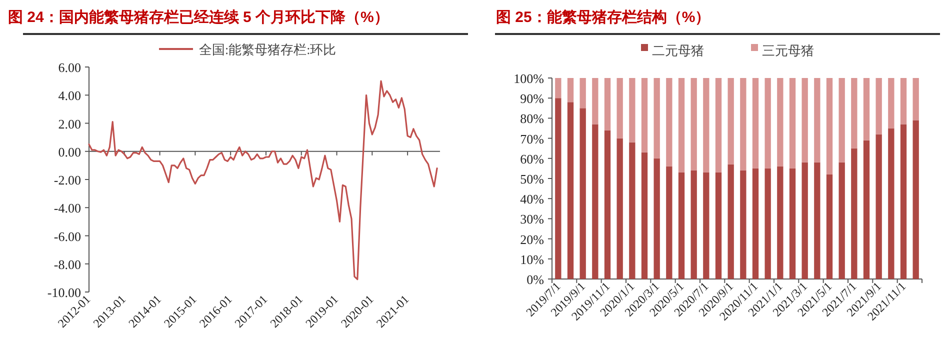 This screenshot has width=943, height=343. What do you see at coordinates (67, 180) in the screenshot?
I see `y-tick-label: -2.00` at bounding box center [67, 180].